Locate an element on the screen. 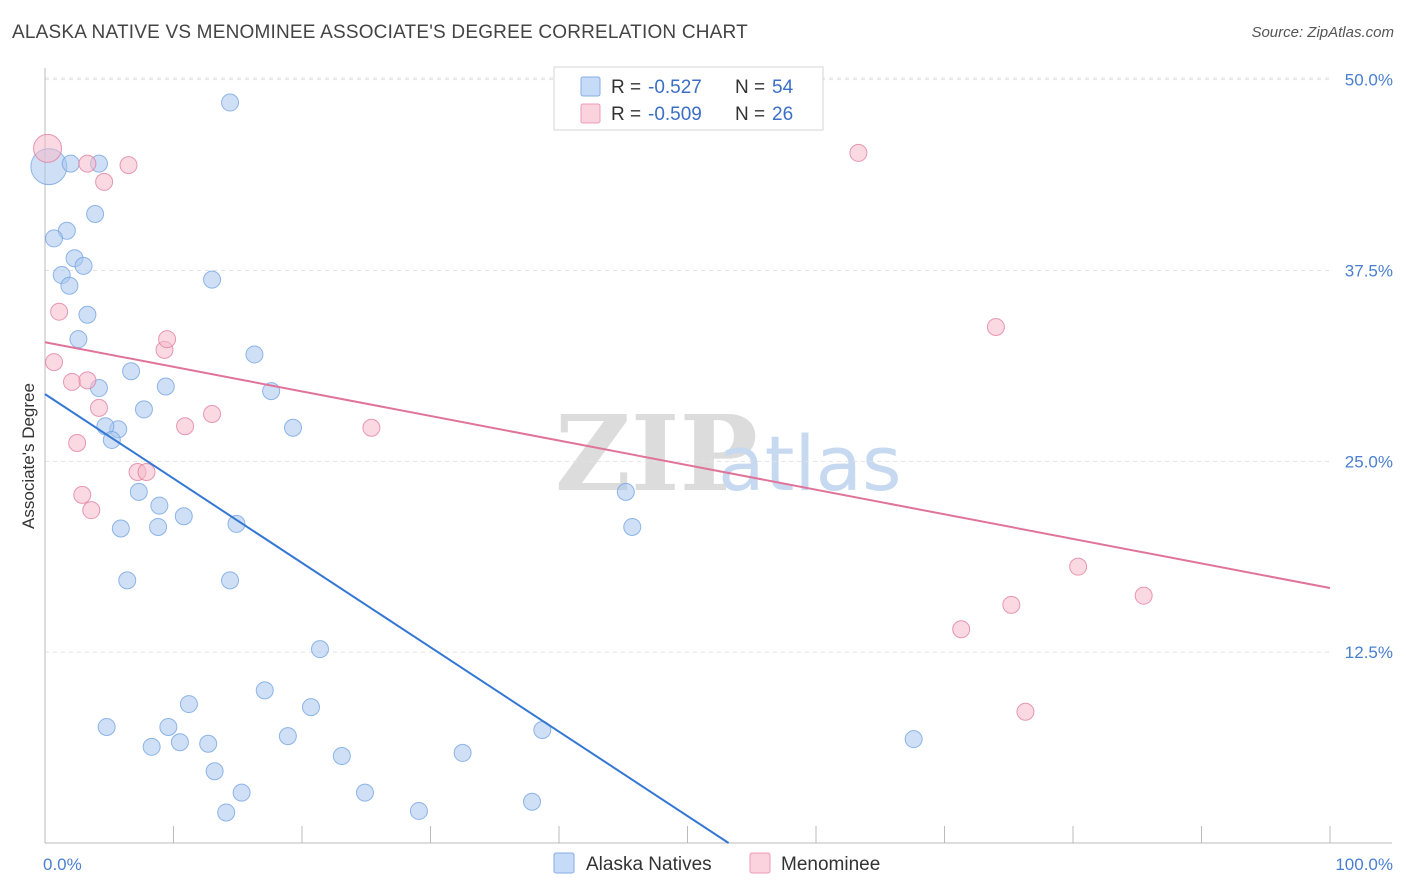 This screenshot has height=892, width=1406. legend-swatch-alaska is located at coordinates (590, 86).